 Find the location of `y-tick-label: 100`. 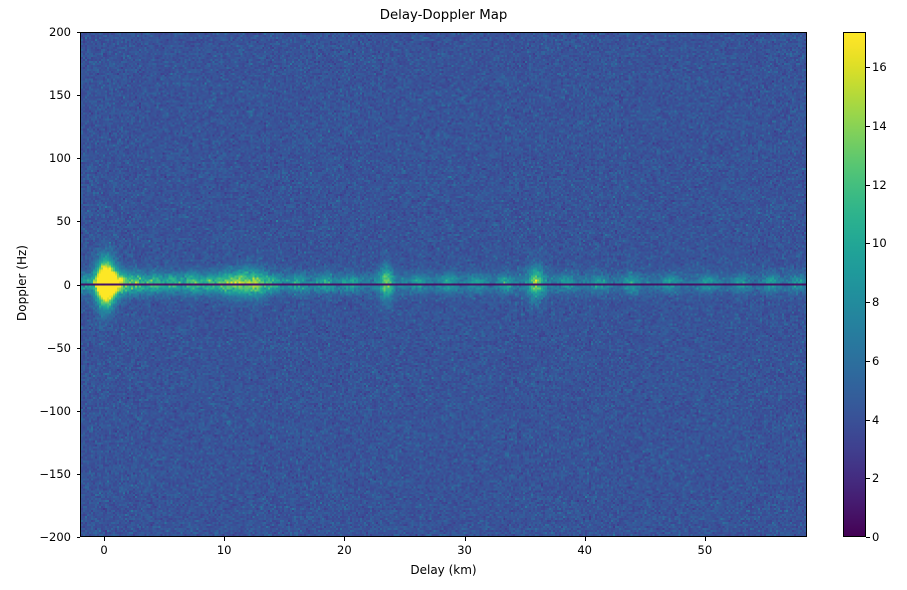

y-tick-label: 100 is located at coordinates (60, 158).